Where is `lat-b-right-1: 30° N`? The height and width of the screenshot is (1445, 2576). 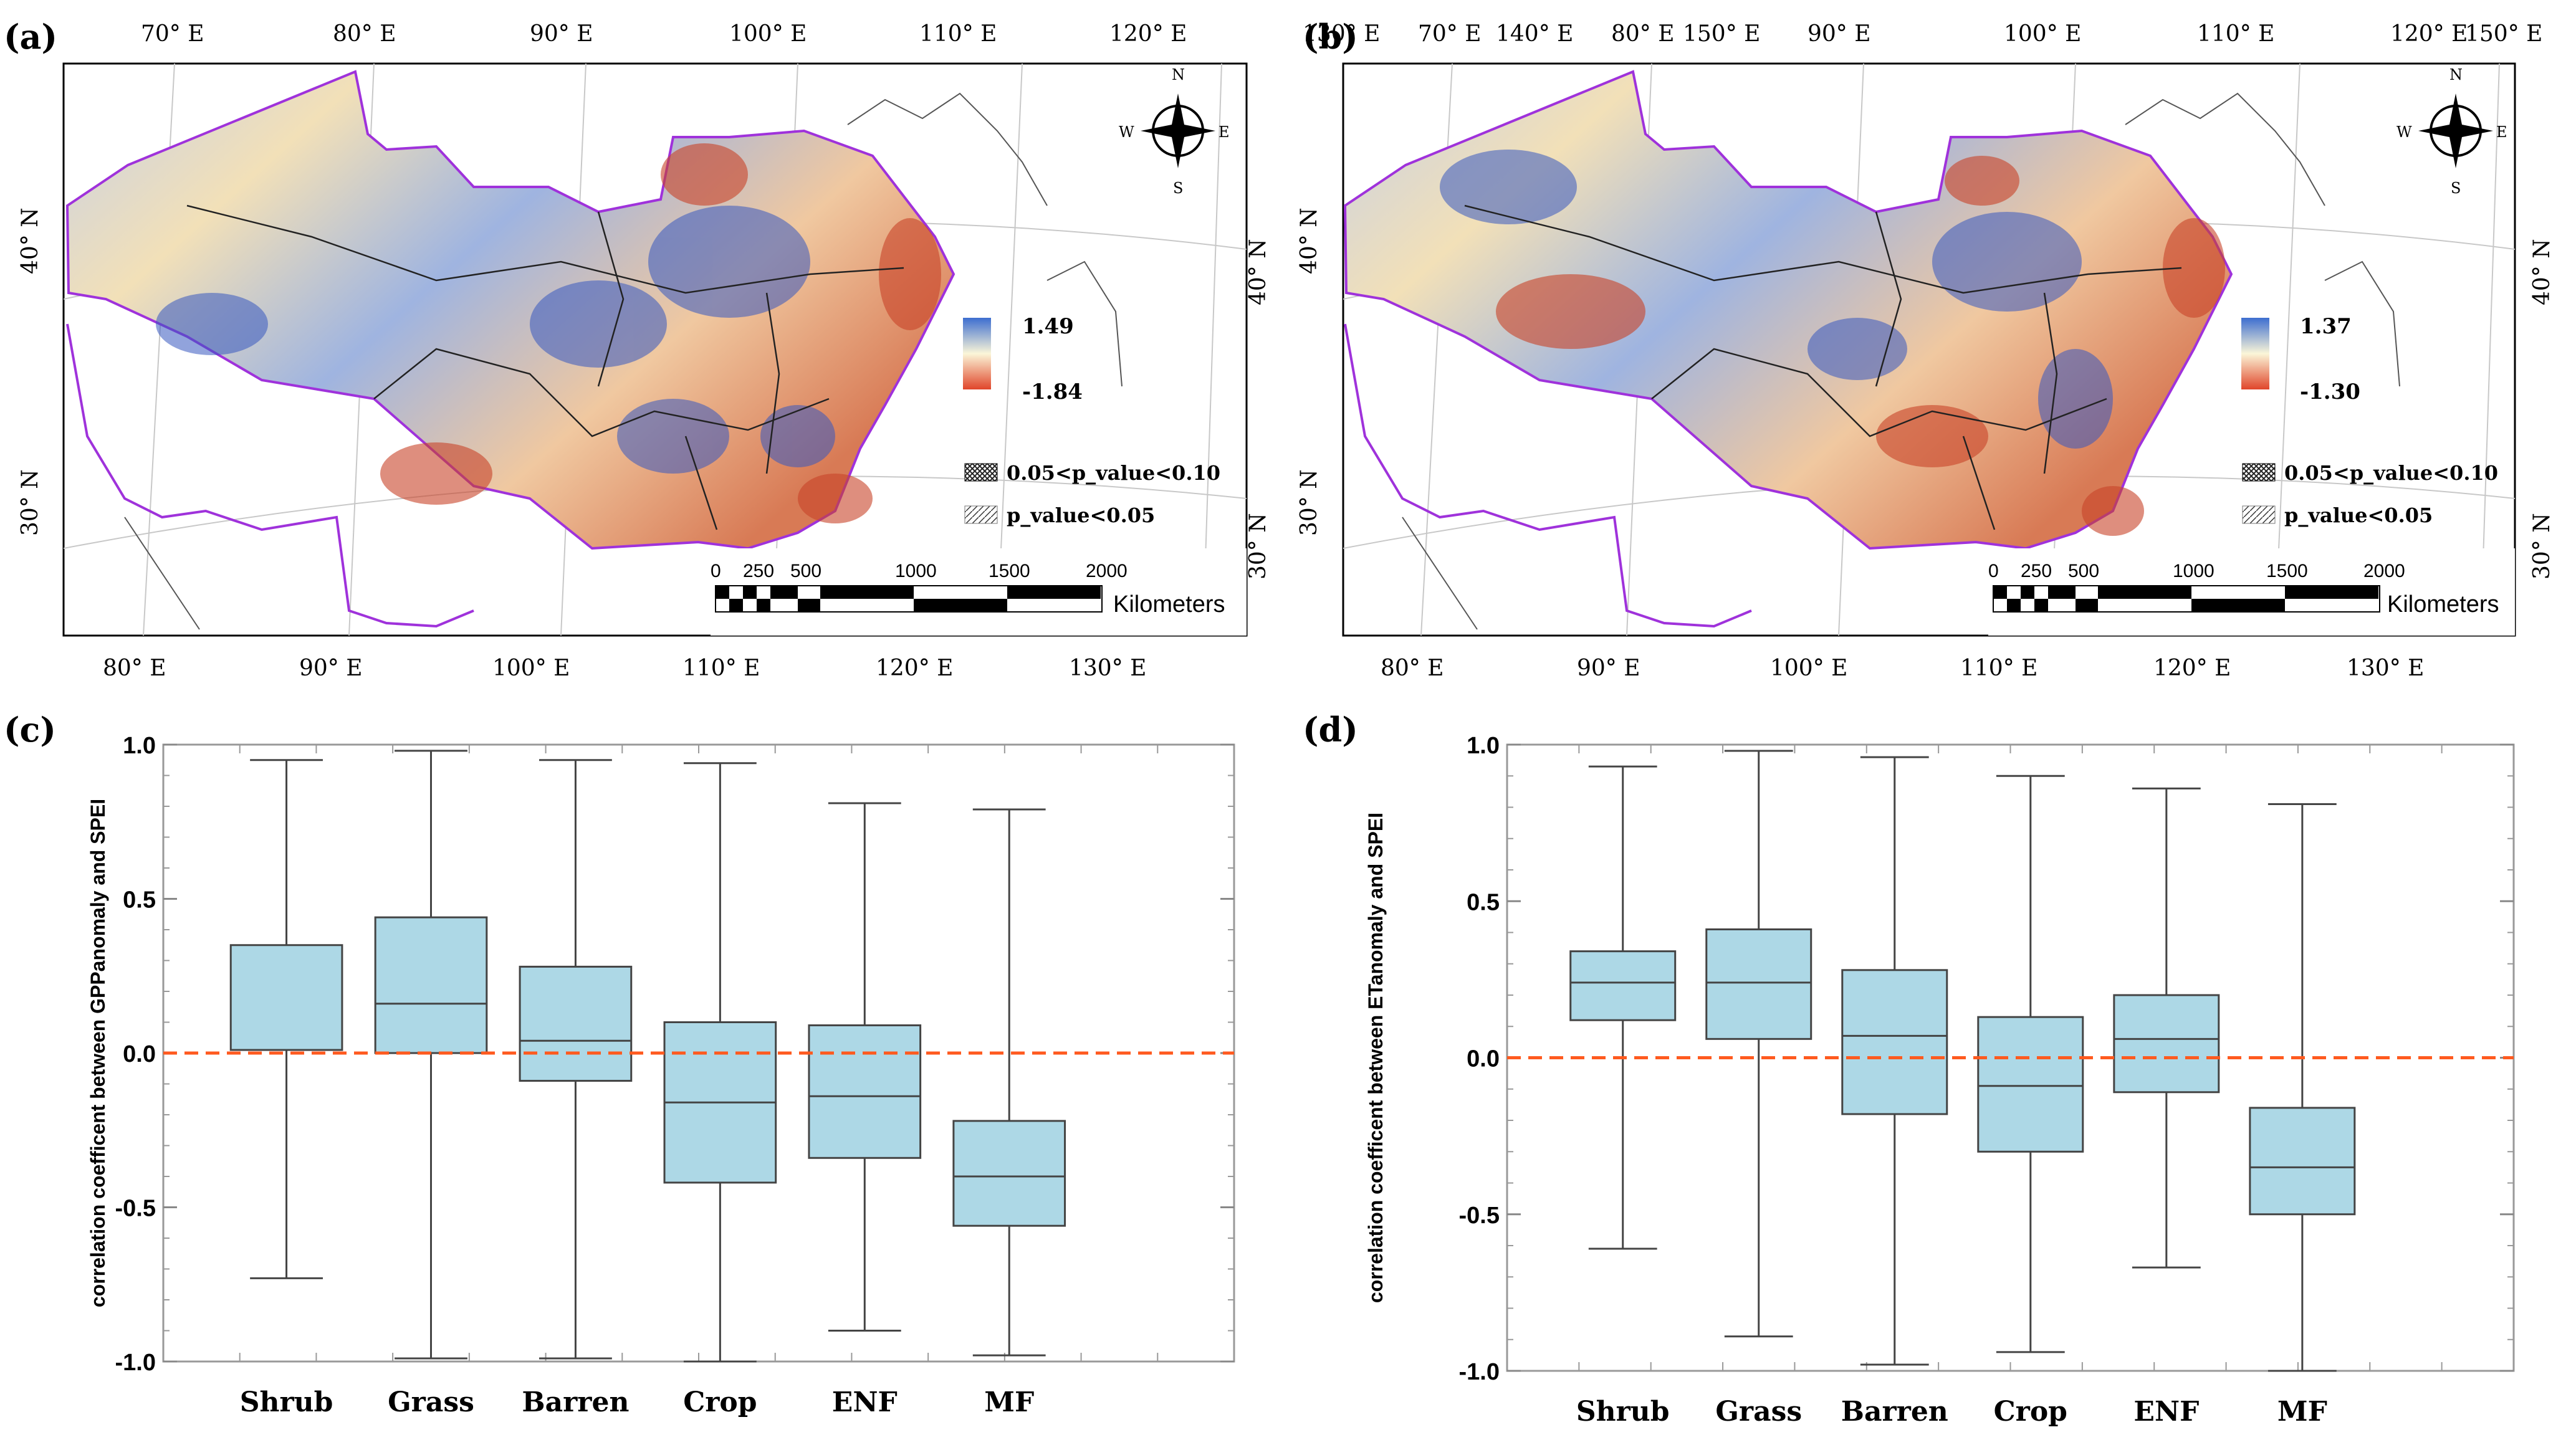 lat-b-right-1: 30° N is located at coordinates (2542, 546).